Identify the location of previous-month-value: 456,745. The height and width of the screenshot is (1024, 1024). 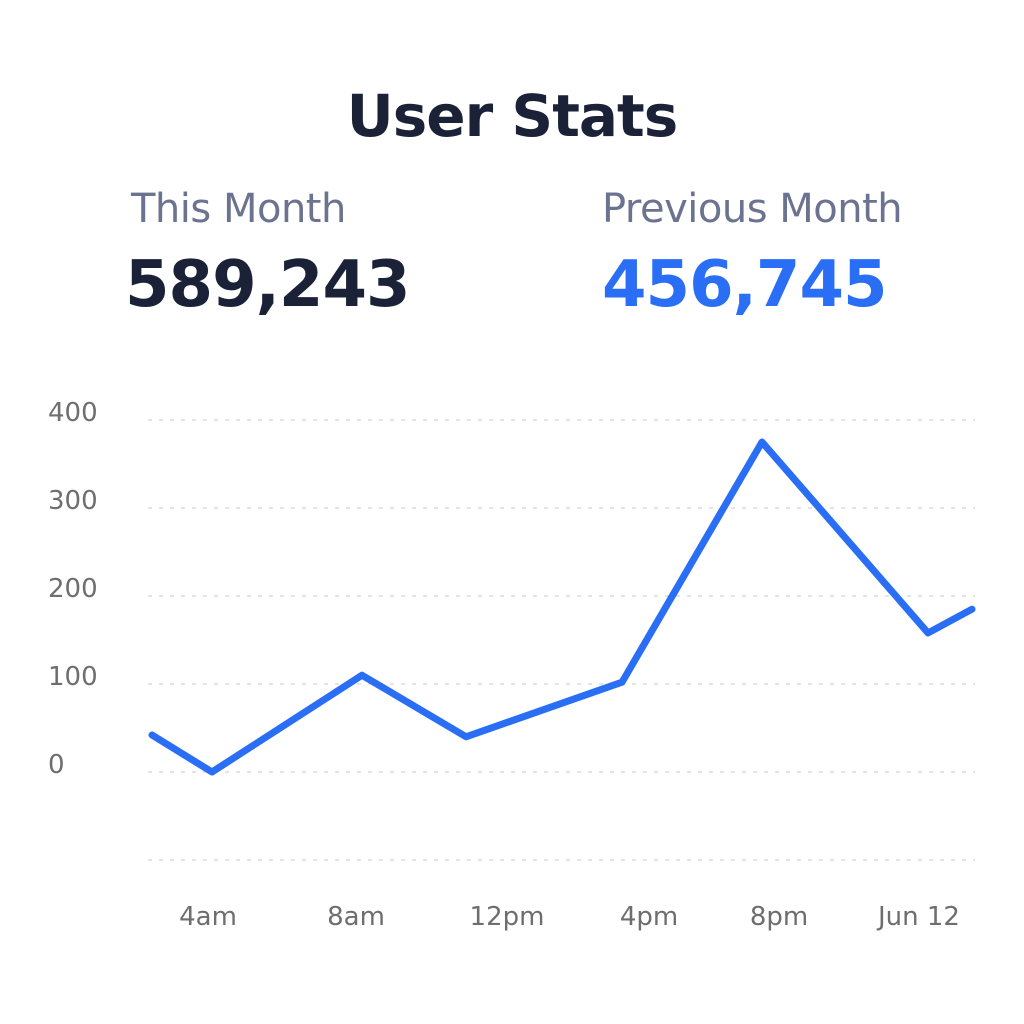
(744, 285).